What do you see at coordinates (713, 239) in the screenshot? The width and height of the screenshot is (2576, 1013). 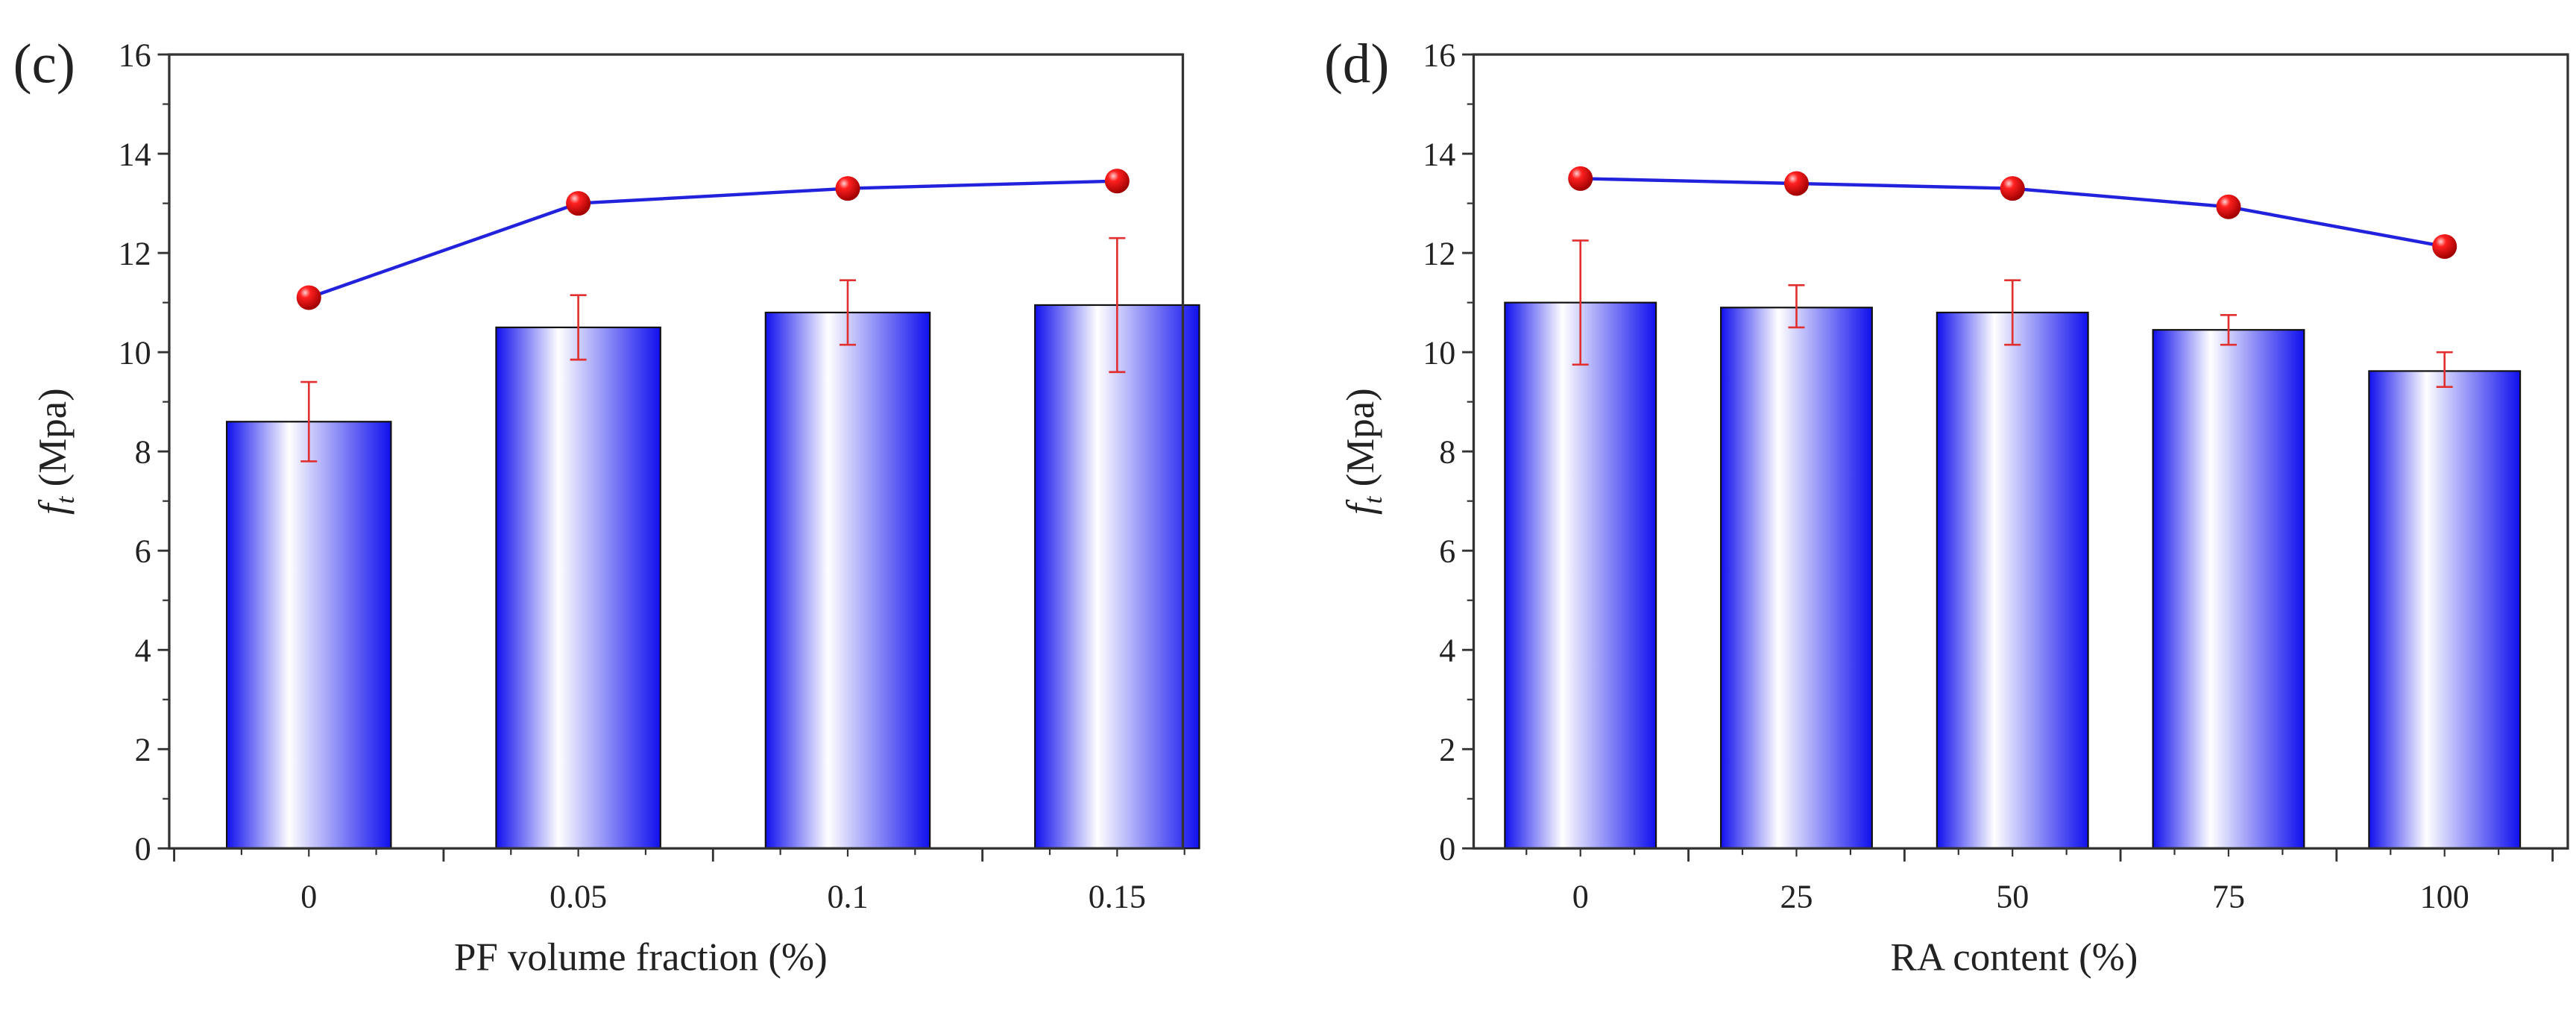 I see `series-line` at bounding box center [713, 239].